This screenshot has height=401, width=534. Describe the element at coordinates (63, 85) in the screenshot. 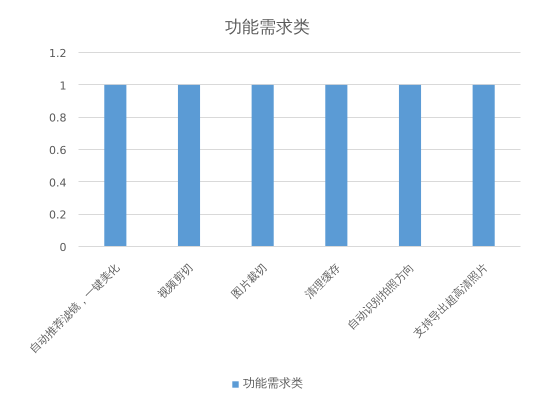

I see `y-tick-label: 1` at that location.